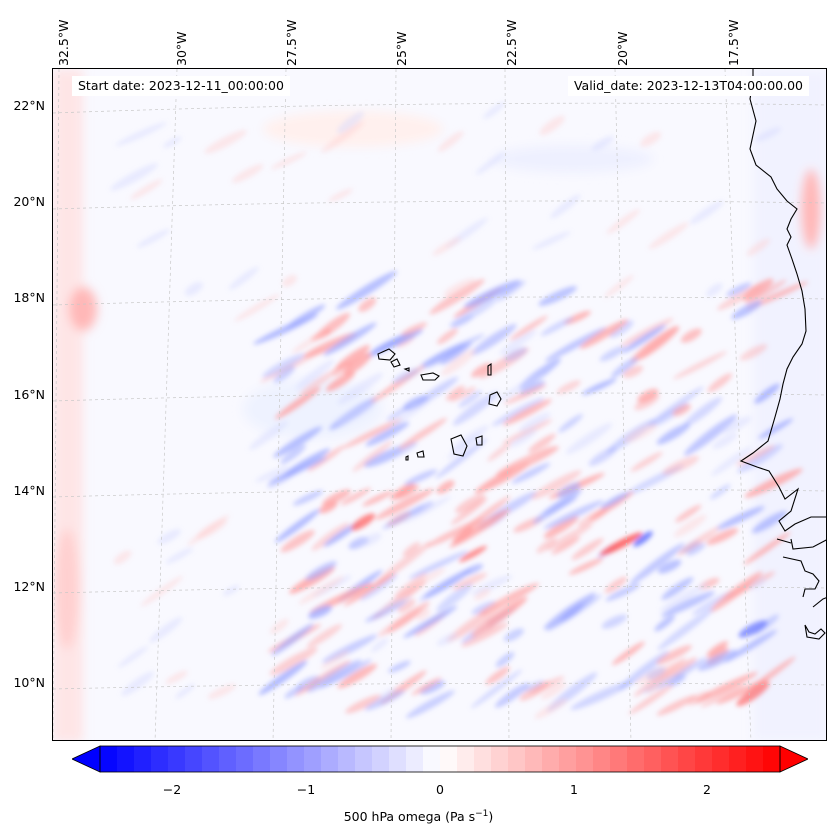  Describe the element at coordinates (172, 789) in the screenshot. I see `colorbar-tick: −2` at that location.